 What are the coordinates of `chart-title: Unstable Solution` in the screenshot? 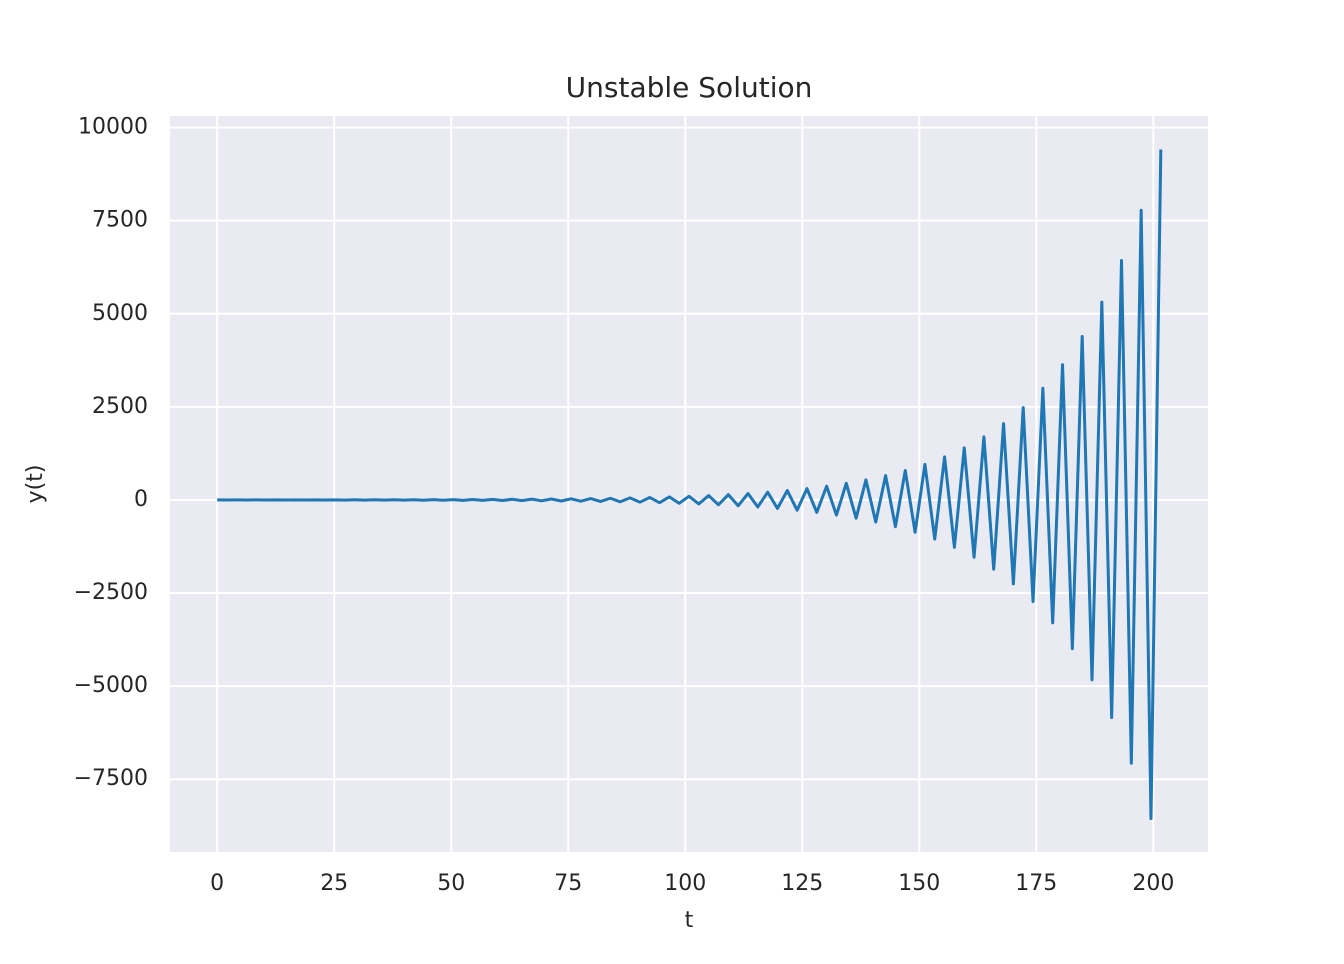 It's located at (689, 87).